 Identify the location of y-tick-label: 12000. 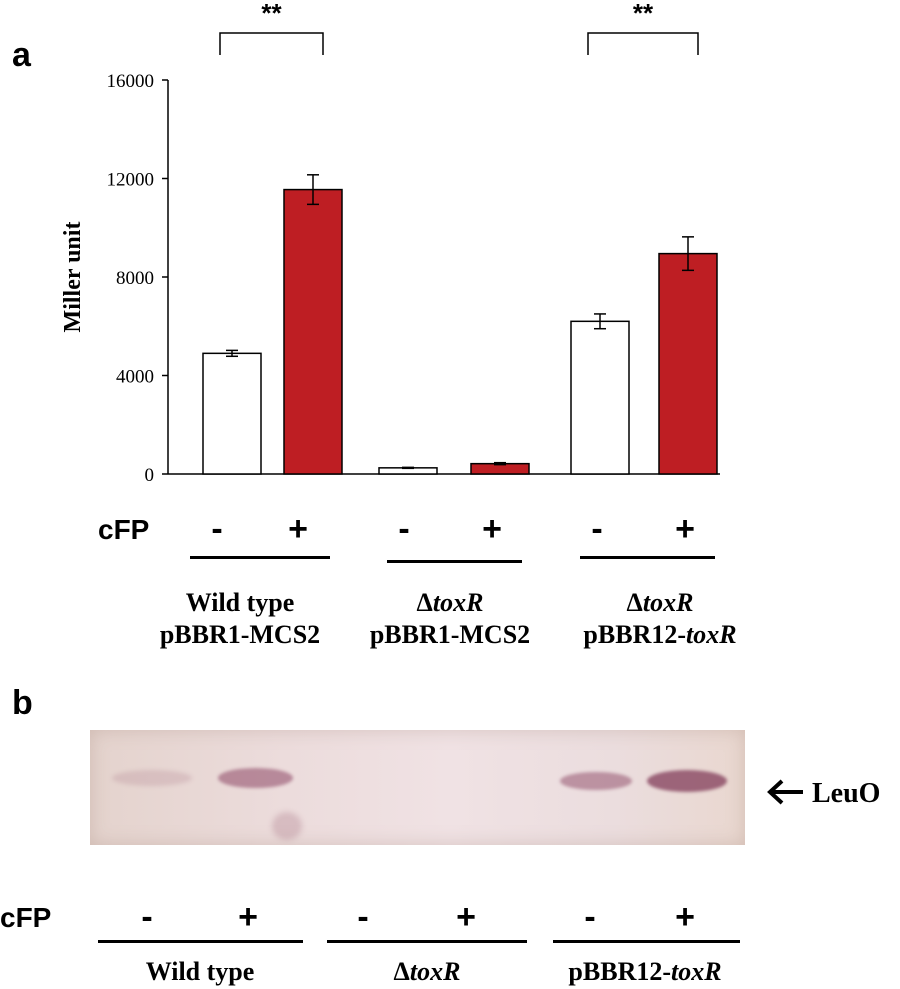
(131, 180).